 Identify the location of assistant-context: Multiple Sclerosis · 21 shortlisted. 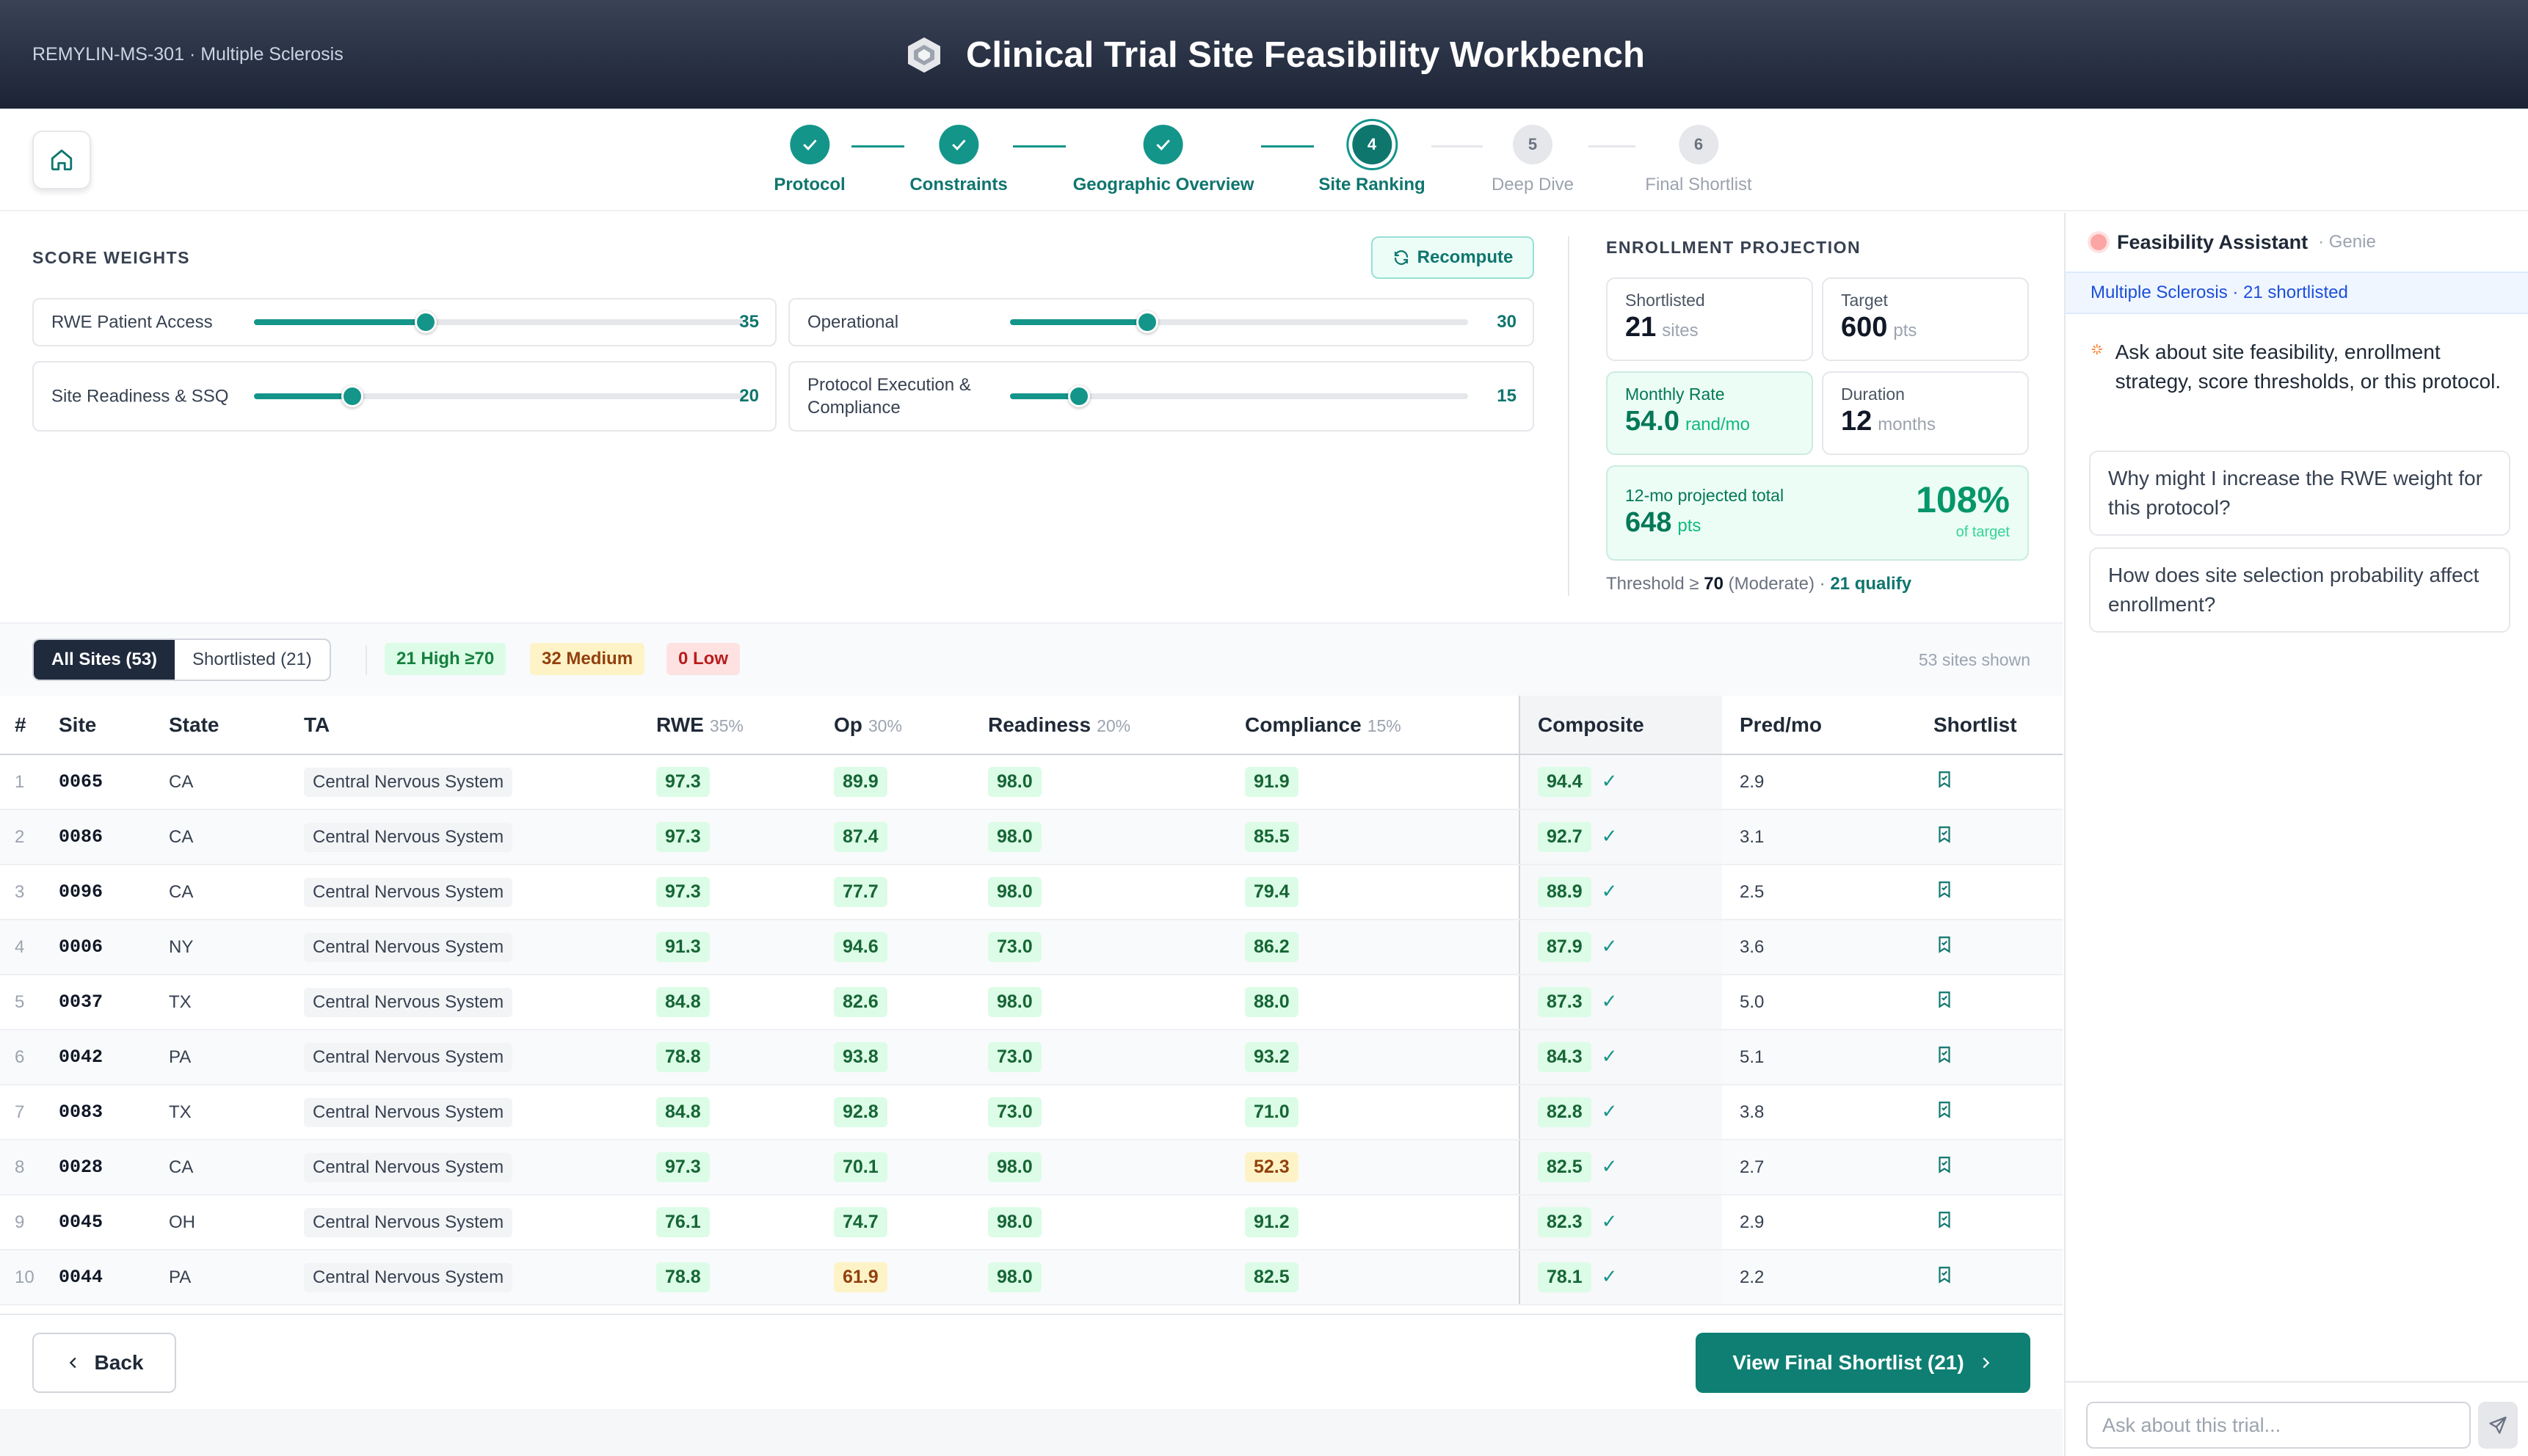
(2297, 293).